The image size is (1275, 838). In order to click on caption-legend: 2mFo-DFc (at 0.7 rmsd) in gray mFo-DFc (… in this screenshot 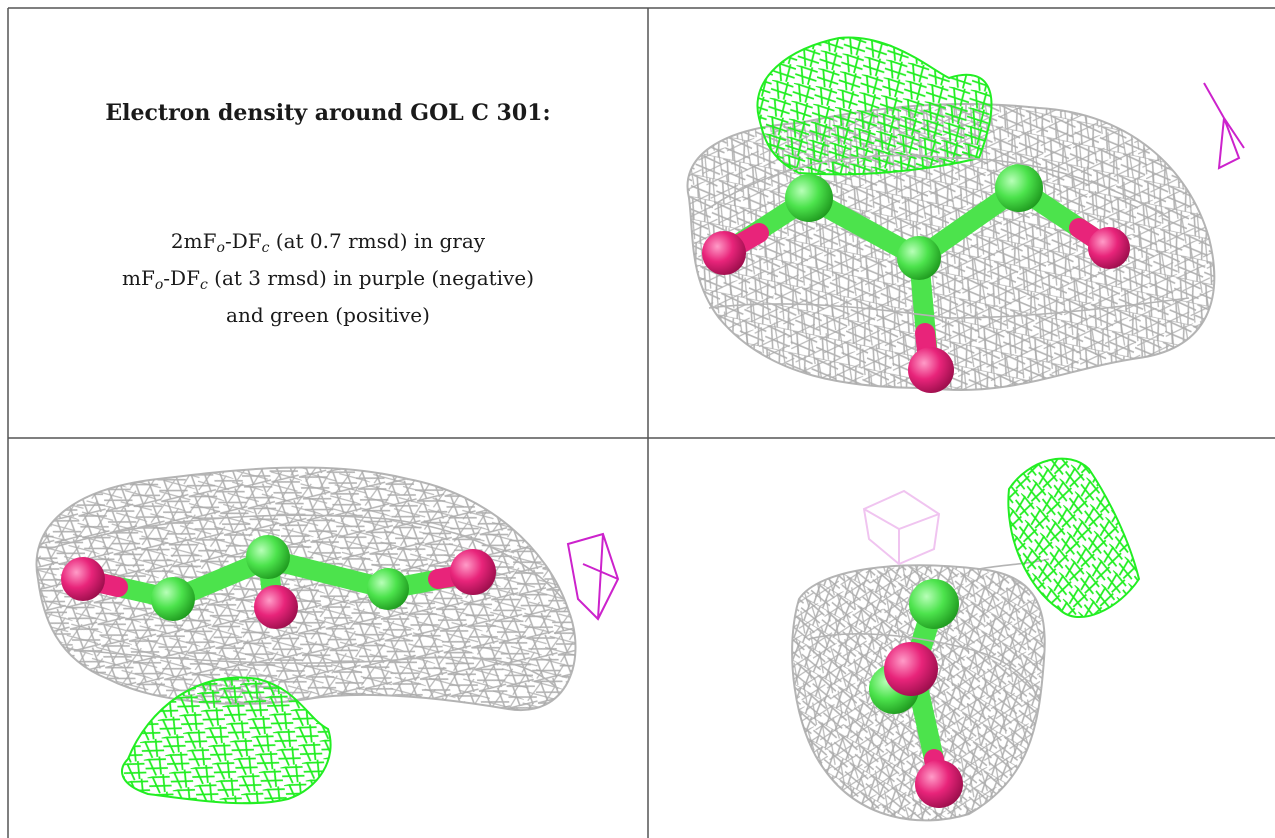, I will do `click(328, 278)`.